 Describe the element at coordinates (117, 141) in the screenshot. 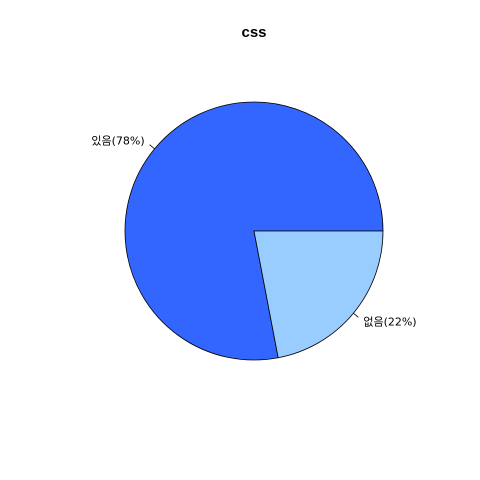

I see `pie-label-0: 있음(78%)` at that location.